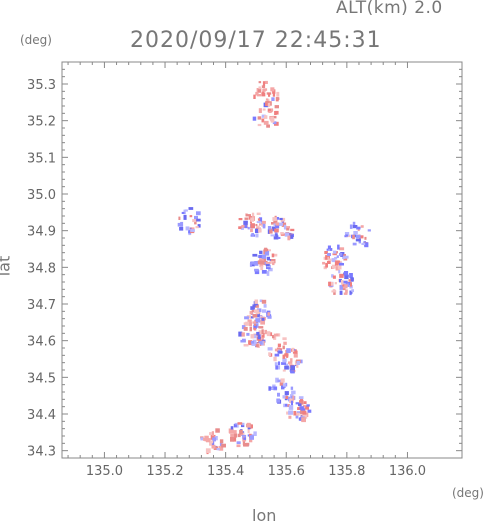  Describe the element at coordinates (225, 471) in the screenshot. I see `x-tick-label: 135.4` at that location.